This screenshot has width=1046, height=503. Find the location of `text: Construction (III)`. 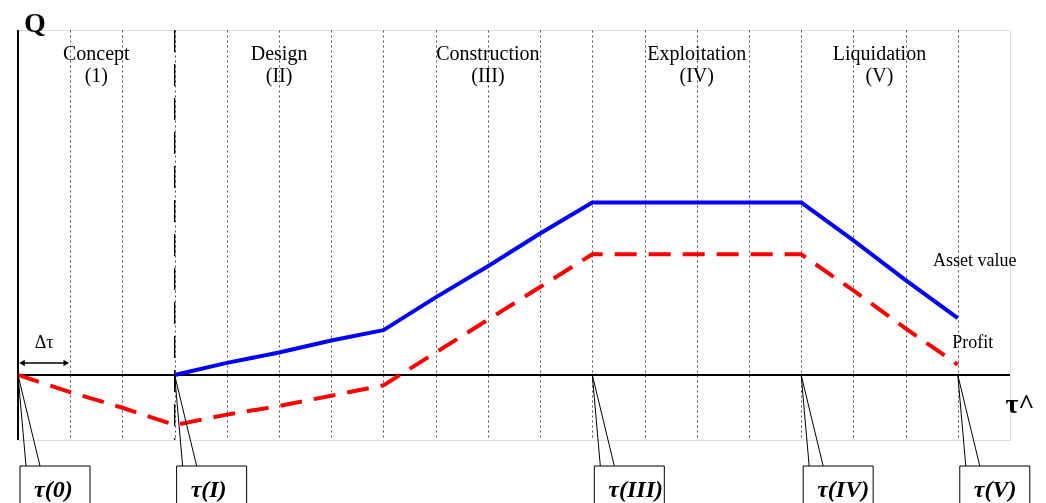

text: Construction (III) is located at coordinates (488, 64).